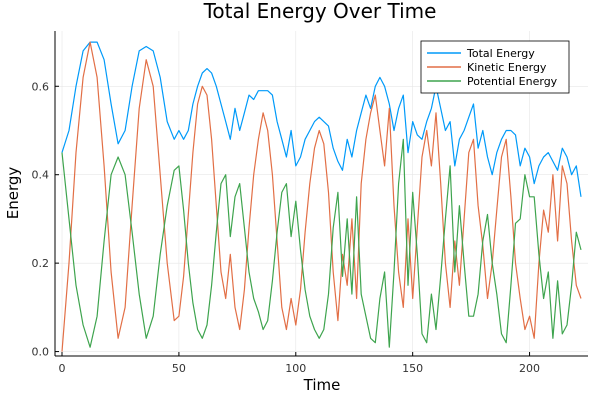  What do you see at coordinates (179, 368) in the screenshot?
I see `x-tick-label: 50` at bounding box center [179, 368].